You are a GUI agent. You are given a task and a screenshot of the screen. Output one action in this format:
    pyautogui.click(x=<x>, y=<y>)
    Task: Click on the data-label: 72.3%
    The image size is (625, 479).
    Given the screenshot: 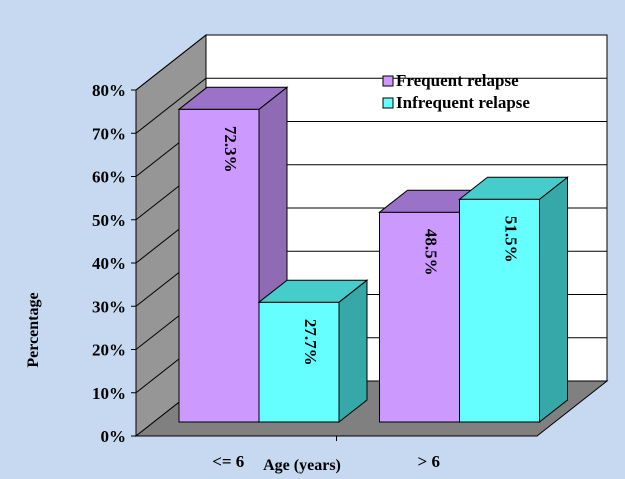 What is the action you would take?
    pyautogui.click(x=230, y=149)
    